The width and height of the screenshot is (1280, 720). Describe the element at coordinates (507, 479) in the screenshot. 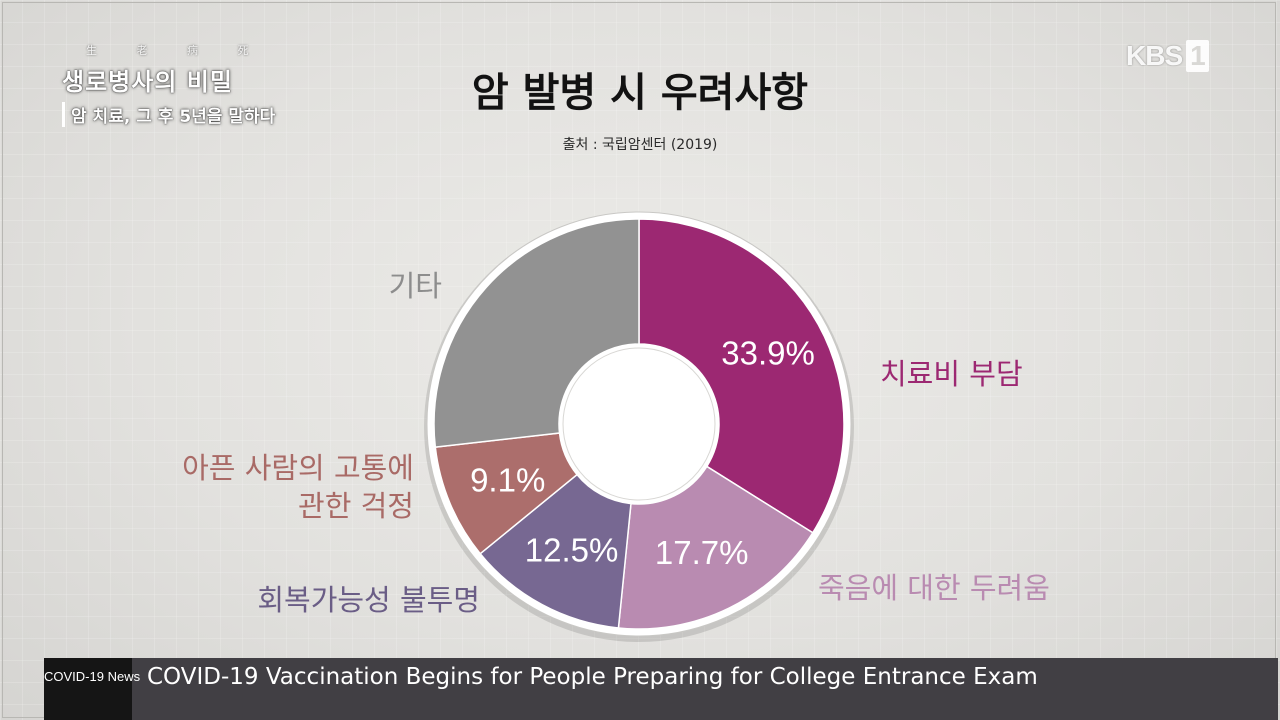

I see `slice-value-label: 9.1%` at that location.